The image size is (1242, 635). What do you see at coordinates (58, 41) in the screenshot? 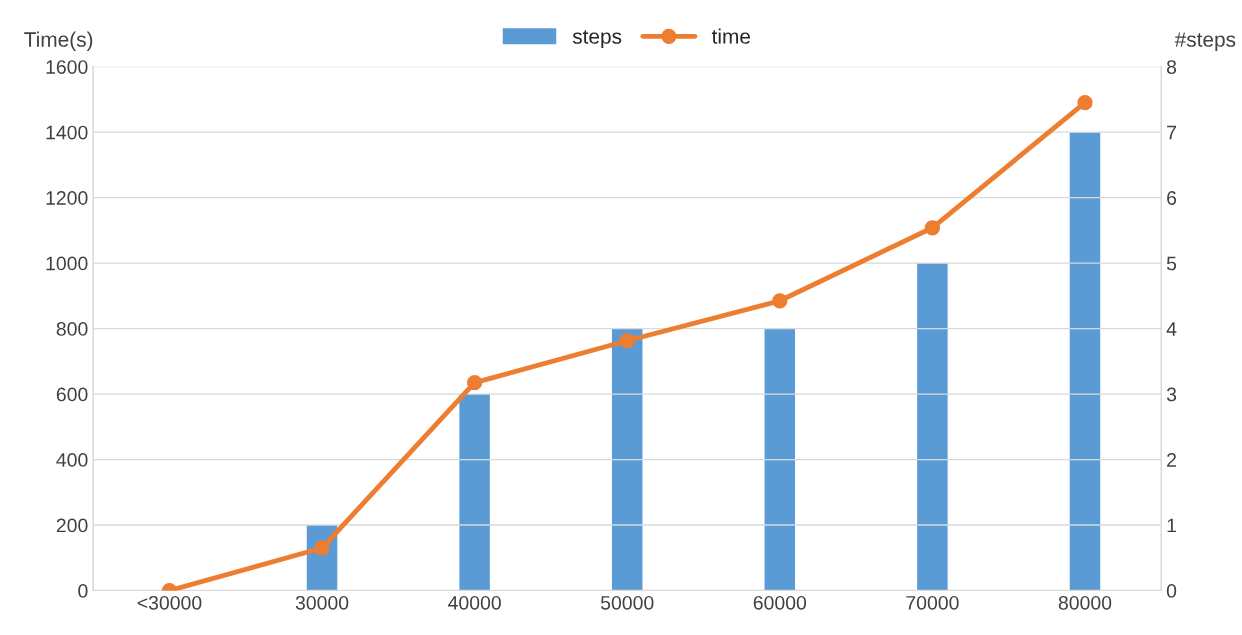
I see `y-axis-title: Time(s)` at bounding box center [58, 41].